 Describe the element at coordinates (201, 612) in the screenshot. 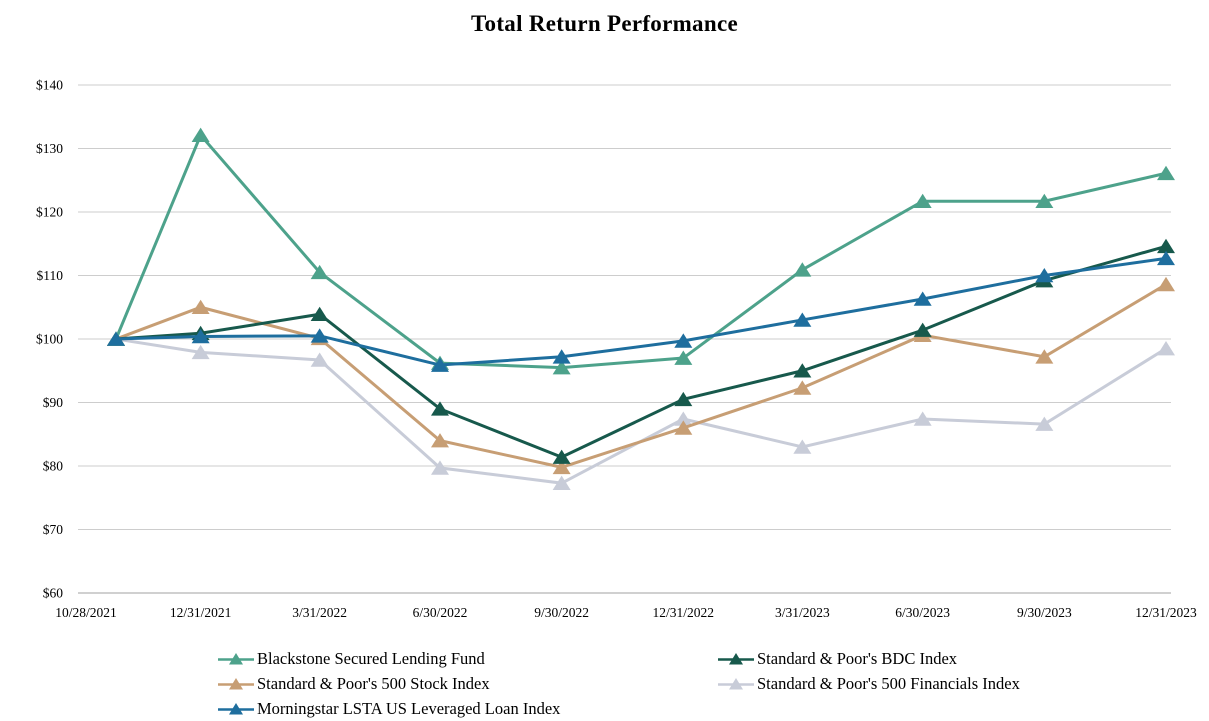

I see `x-tick-label: 12/31/2021` at that location.